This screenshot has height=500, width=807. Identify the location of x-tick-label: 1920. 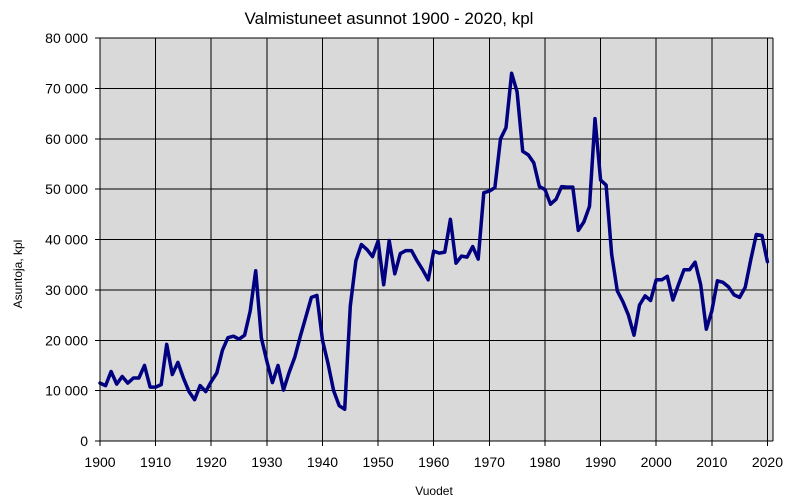
(211, 462).